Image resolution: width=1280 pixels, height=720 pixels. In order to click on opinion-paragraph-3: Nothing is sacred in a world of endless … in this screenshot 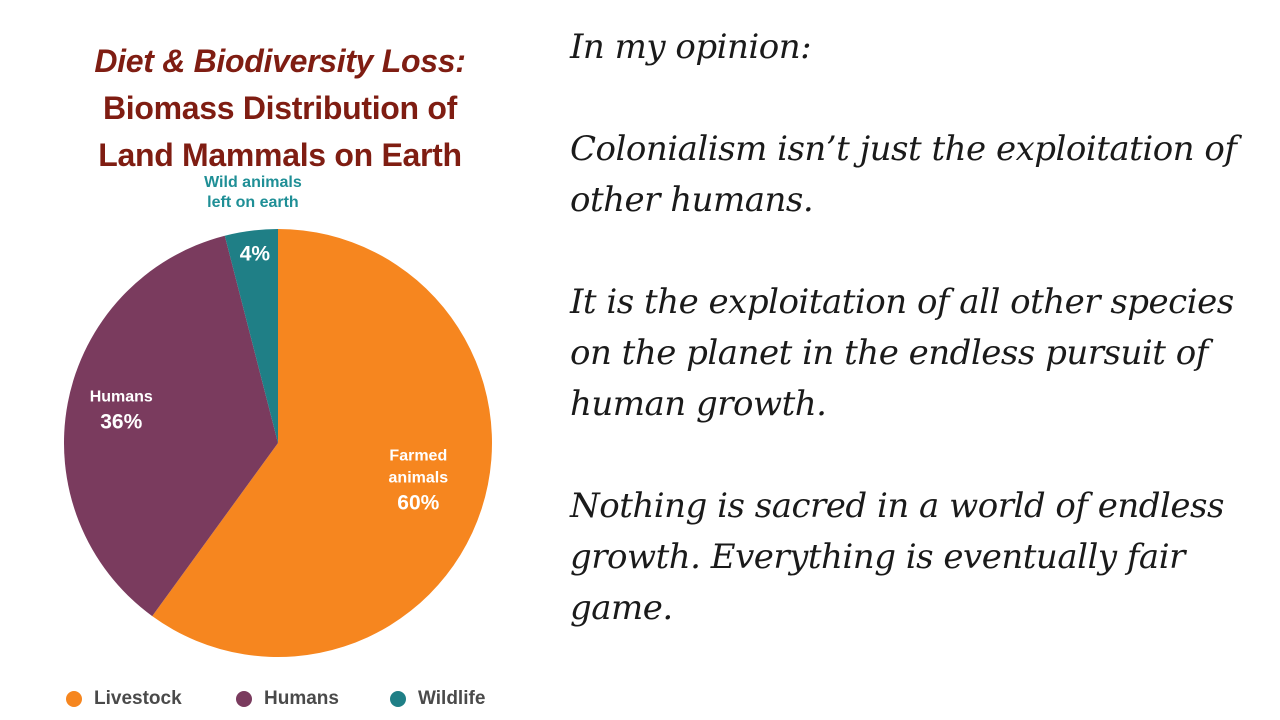, I will do `click(897, 557)`.